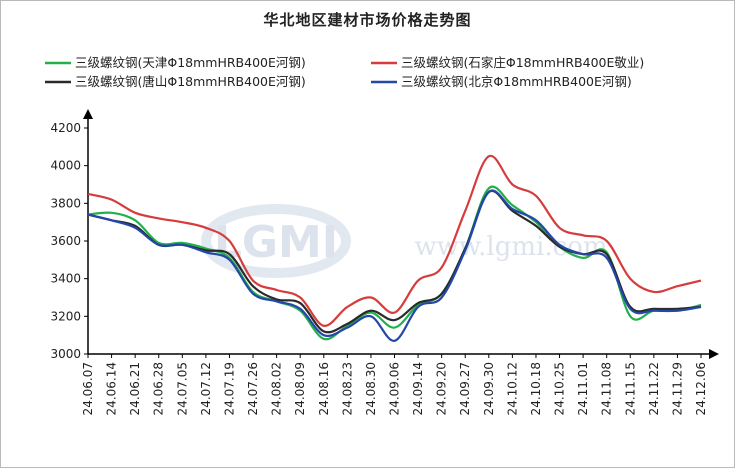  What do you see at coordinates (190, 62) in the screenshot?
I see `legend-label: 三级螺纹钢(天津Φ18mmHRB400E河钢)` at bounding box center [190, 62].